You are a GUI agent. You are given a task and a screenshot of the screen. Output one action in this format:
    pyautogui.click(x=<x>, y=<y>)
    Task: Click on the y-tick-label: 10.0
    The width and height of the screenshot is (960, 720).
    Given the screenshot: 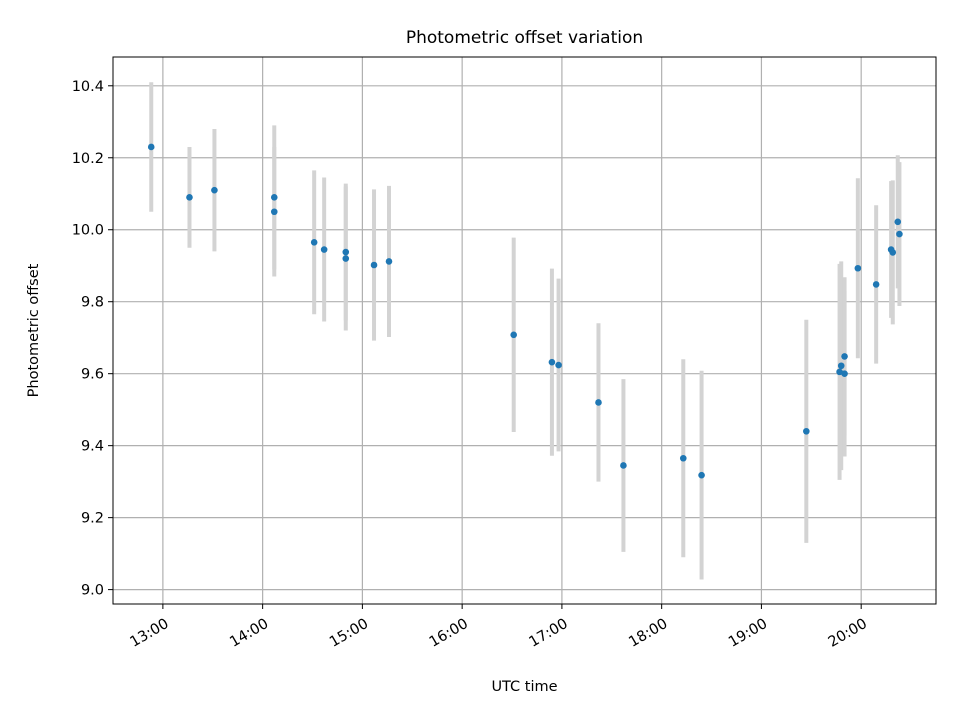 What is the action you would take?
    pyautogui.click(x=88, y=231)
    